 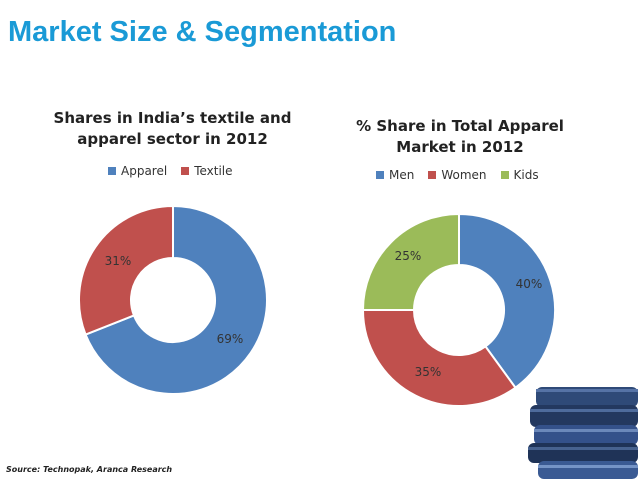 I want to click on chart2-title-line1: % Share in Total Apparel, so click(x=460, y=126).